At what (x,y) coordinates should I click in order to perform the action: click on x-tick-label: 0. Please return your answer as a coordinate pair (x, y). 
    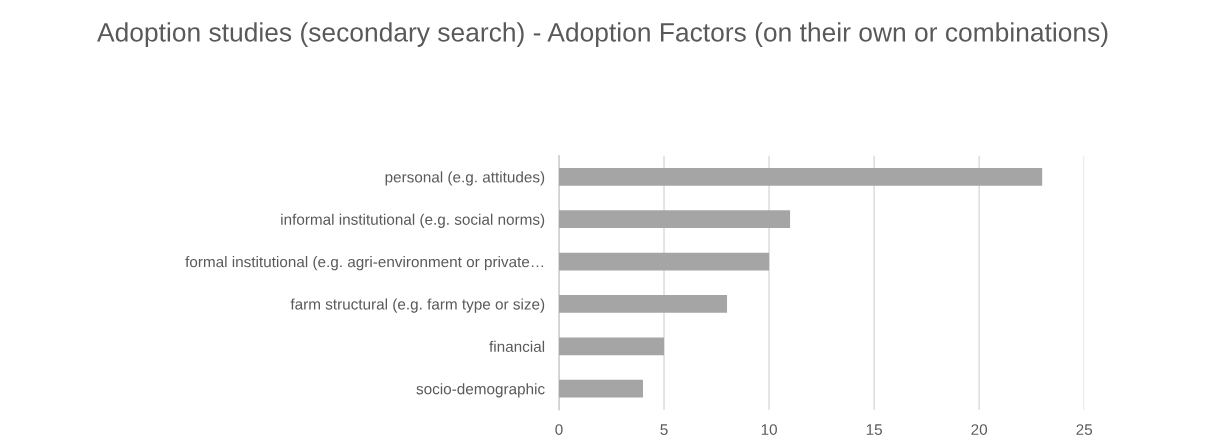
    Looking at the image, I should click on (559, 429).